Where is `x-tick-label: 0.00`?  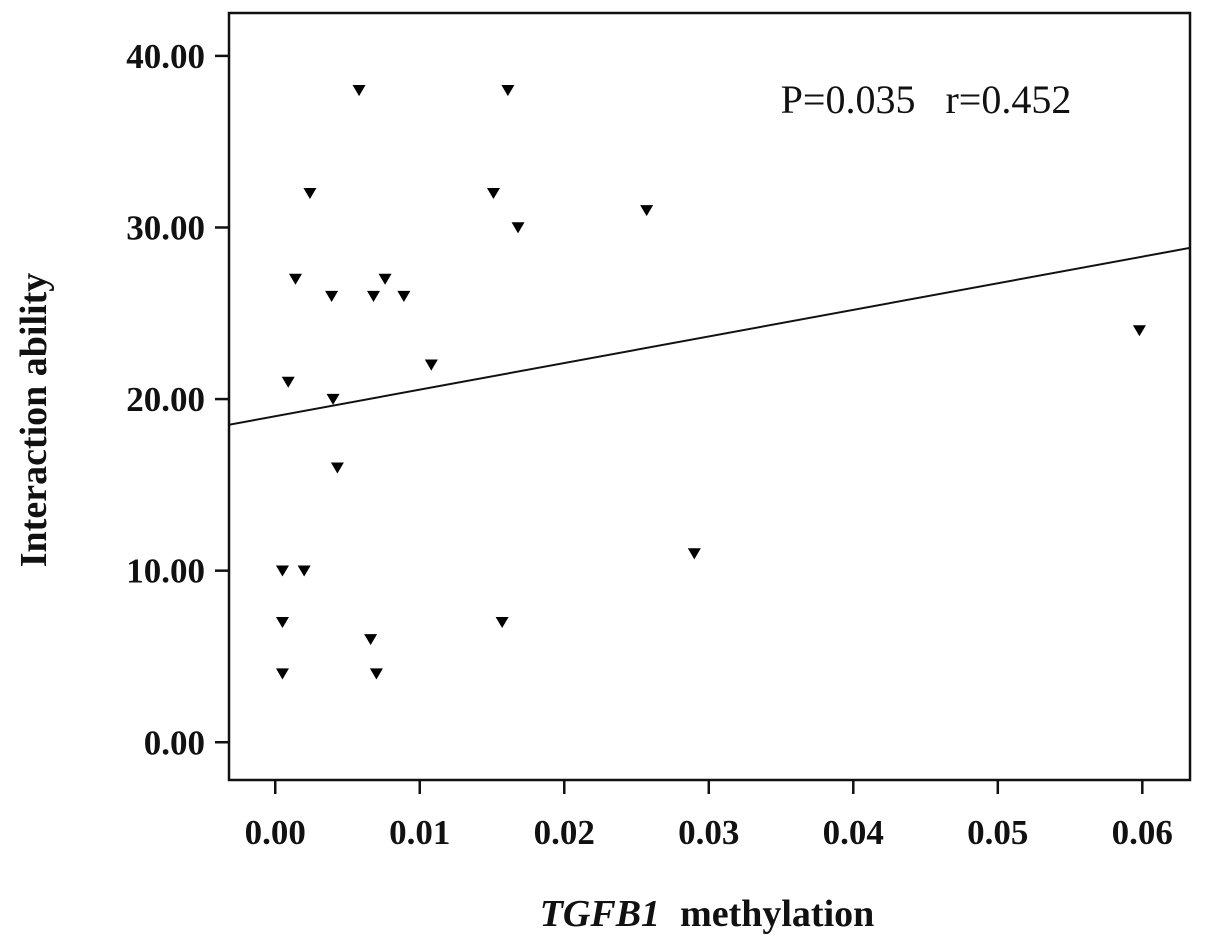 x-tick-label: 0.00 is located at coordinates (275, 832).